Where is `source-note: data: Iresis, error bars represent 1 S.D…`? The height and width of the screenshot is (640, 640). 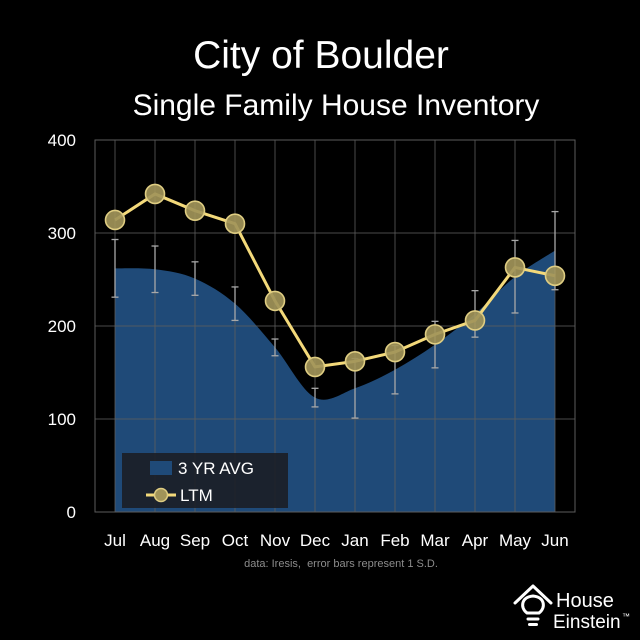 source-note: data: Iresis, error bars represent 1 S.D… is located at coordinates (341, 564).